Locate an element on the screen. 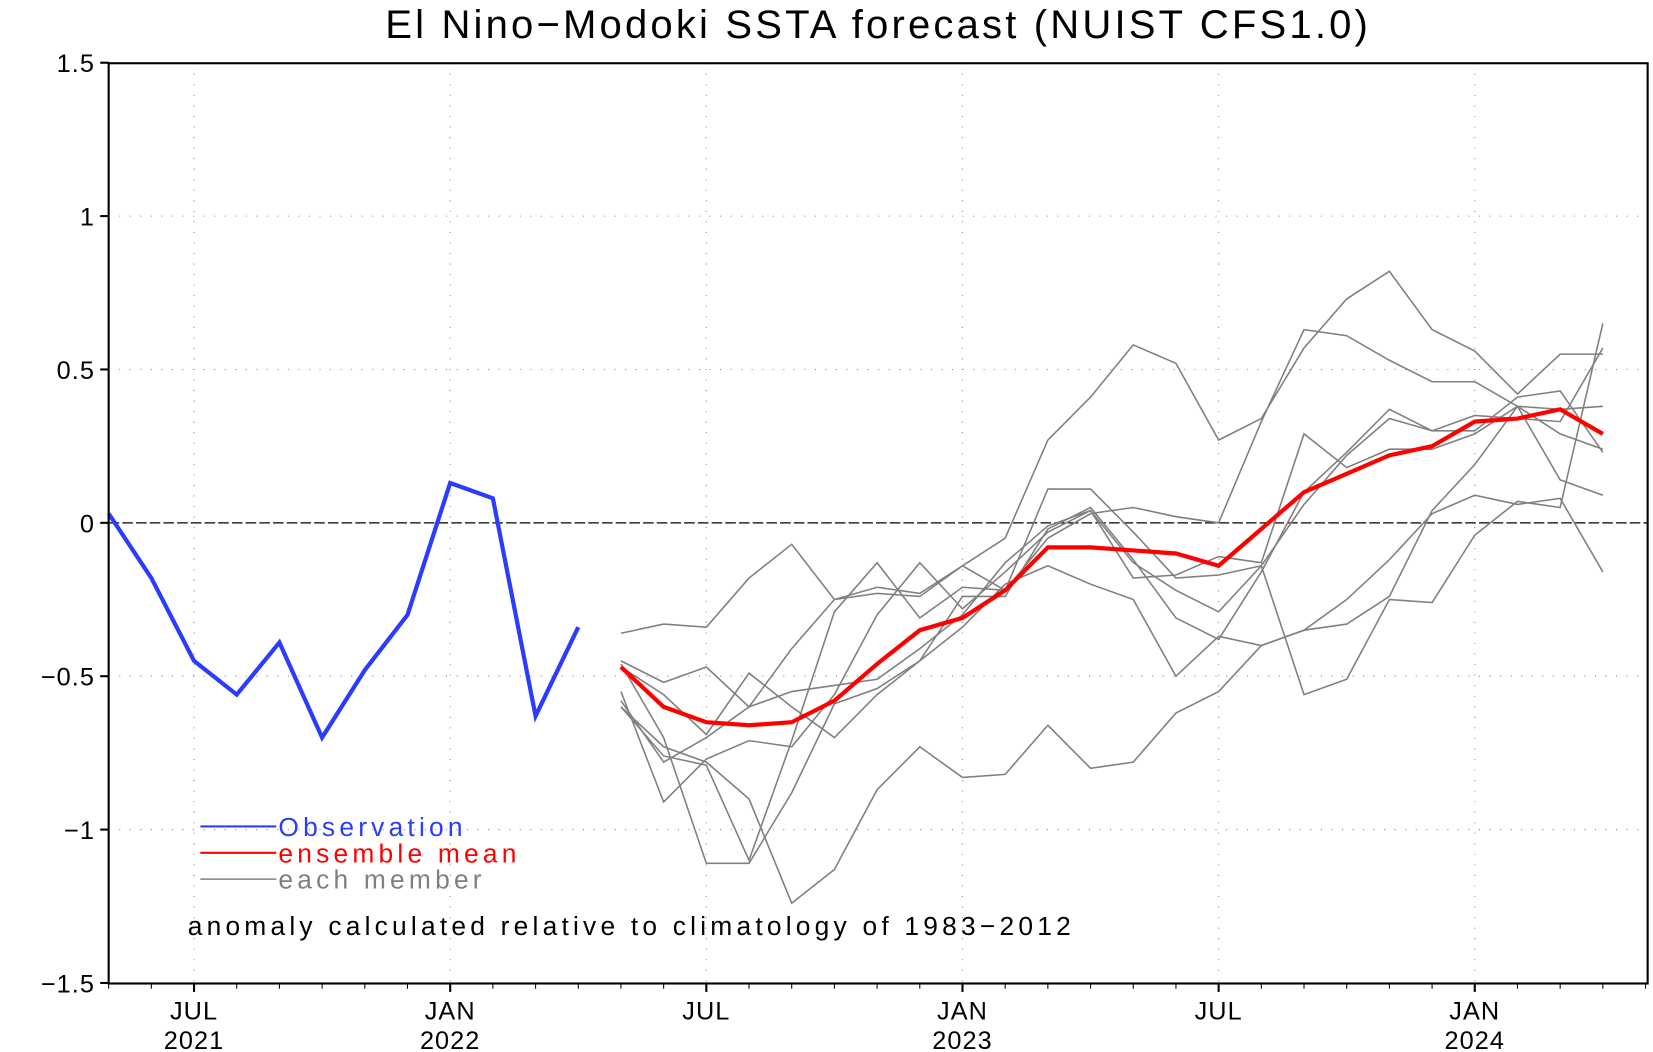 This screenshot has width=1653, height=1052. y-tick-label: 1 is located at coordinates (87, 218).